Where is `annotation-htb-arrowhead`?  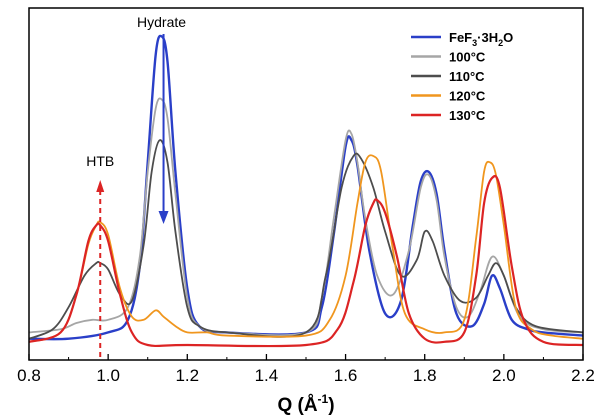 annotation-htb-arrowhead is located at coordinates (100, 186).